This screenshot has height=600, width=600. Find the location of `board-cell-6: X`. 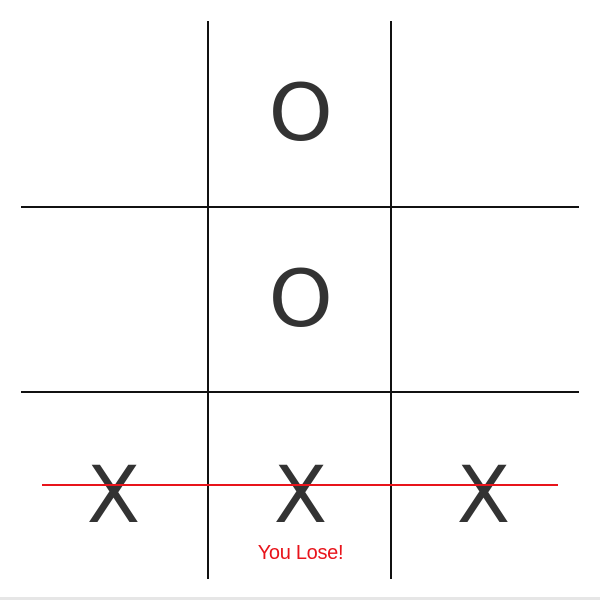

board-cell-6: X is located at coordinates (113, 484).